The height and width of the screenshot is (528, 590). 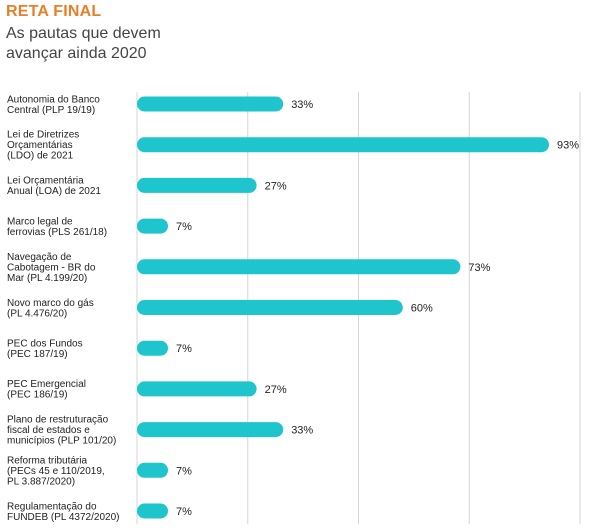 What do you see at coordinates (37, 395) in the screenshot?
I see `category-label-line: (PEC 186/19)` at bounding box center [37, 395].